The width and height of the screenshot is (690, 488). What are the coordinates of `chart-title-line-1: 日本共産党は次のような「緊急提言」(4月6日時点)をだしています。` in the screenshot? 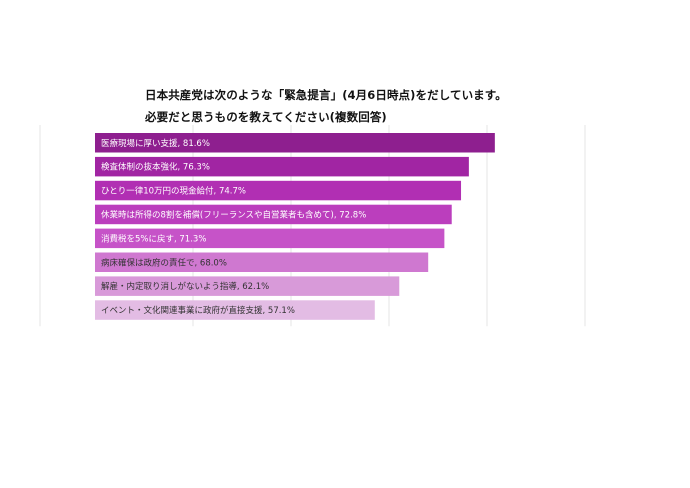 It's located at (326, 95).